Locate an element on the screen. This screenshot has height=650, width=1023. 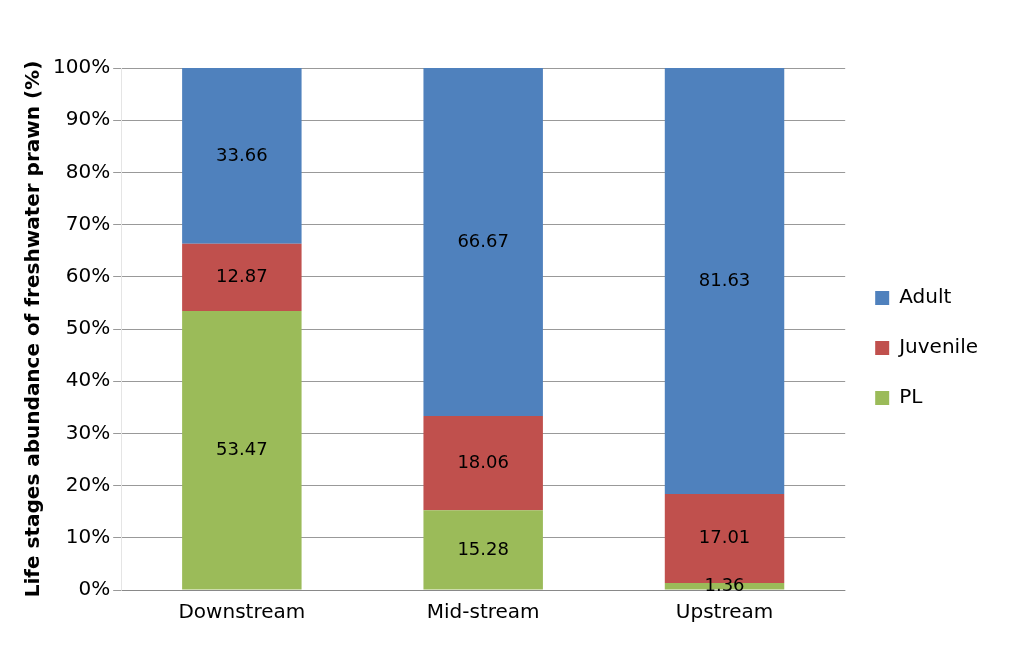
y-tick-label: 70% is located at coordinates (88, 222).